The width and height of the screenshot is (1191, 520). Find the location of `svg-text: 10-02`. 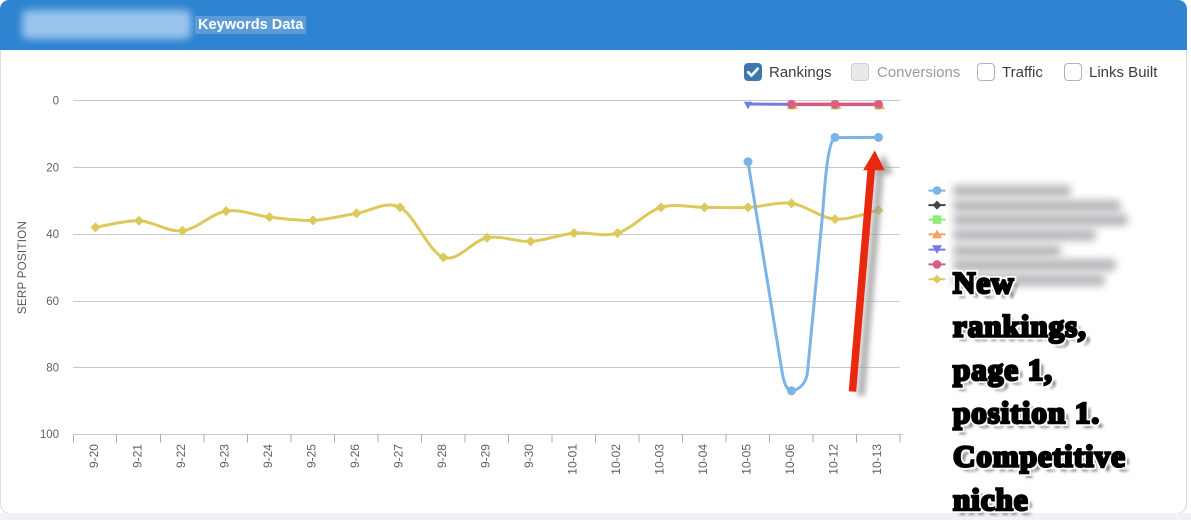

svg-text: 10-02 is located at coordinates (616, 459).